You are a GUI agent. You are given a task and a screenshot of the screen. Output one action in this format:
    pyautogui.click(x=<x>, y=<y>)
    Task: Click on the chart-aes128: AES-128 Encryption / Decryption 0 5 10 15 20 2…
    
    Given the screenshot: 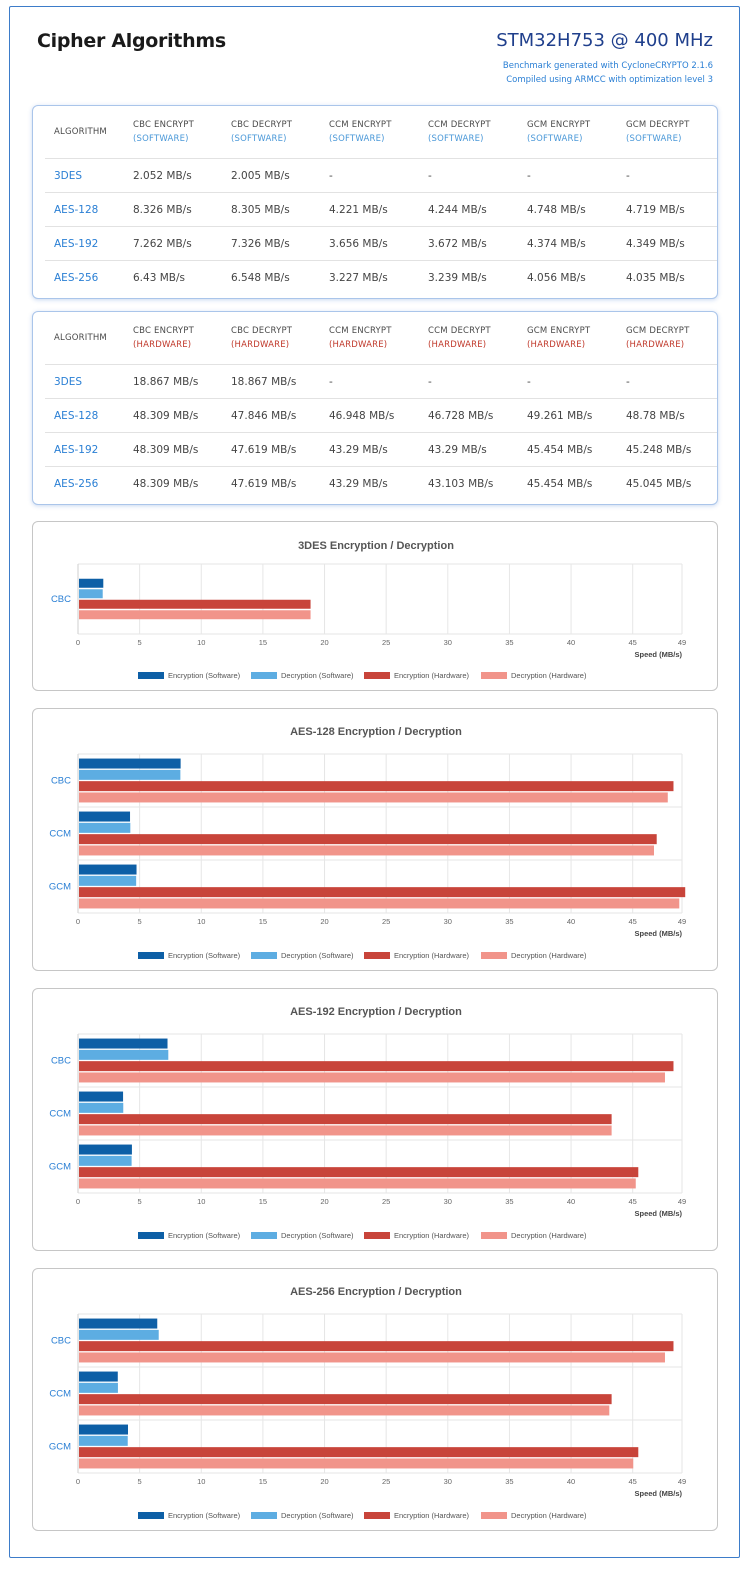 What is the action you would take?
    pyautogui.click(x=367, y=843)
    